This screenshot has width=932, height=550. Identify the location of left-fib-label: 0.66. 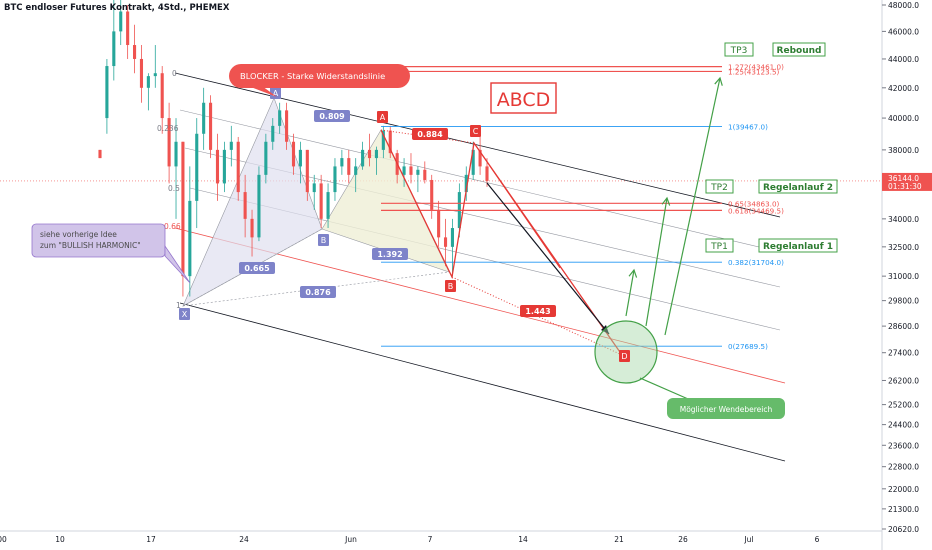
(172, 226).